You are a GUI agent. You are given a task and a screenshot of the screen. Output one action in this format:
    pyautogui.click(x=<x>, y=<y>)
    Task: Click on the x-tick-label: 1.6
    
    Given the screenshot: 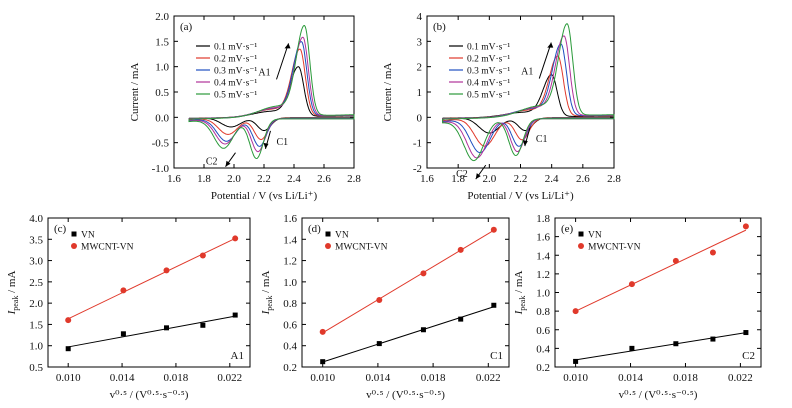 What is the action you would take?
    pyautogui.click(x=174, y=179)
    